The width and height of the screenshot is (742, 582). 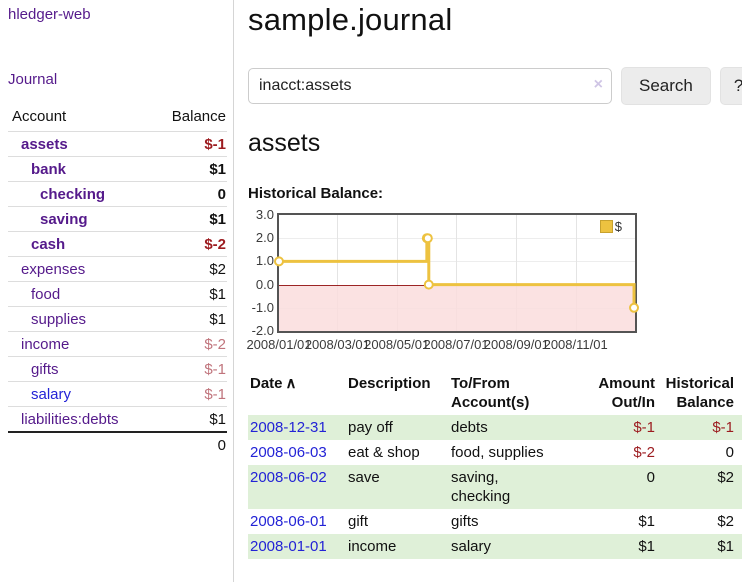 I want to click on account-row: cash $-2, so click(x=117, y=244).